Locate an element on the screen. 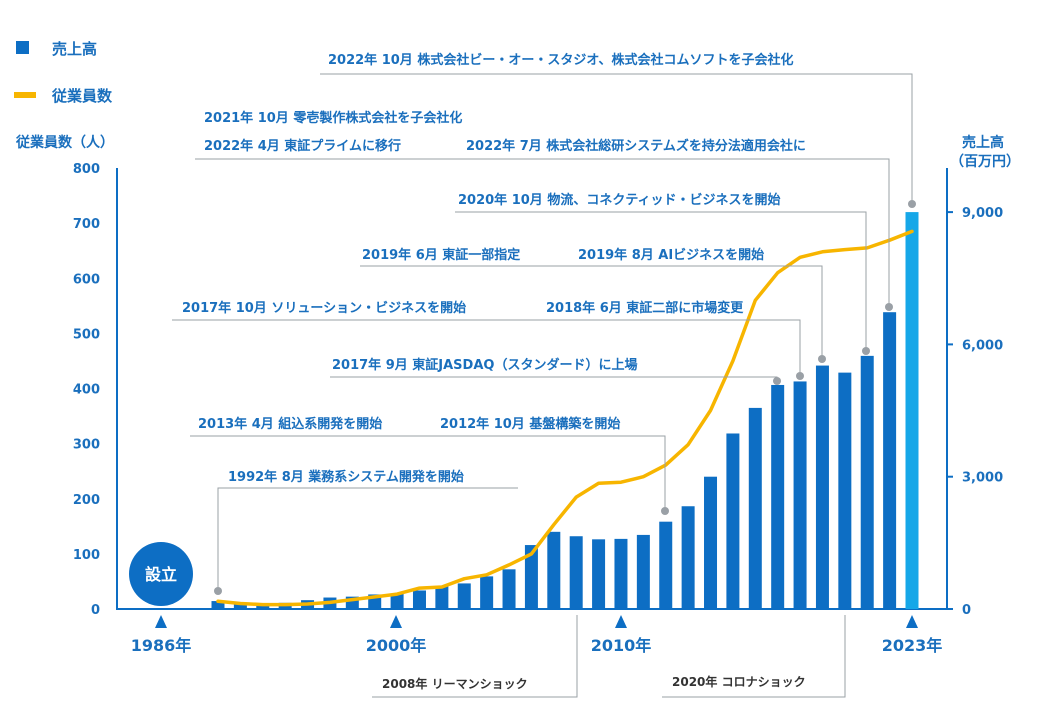 The height and width of the screenshot is (701, 1040). event-2020-10: 2020年 10月 物流、コネクティッド・ビジネスを開始 is located at coordinates (619, 200).